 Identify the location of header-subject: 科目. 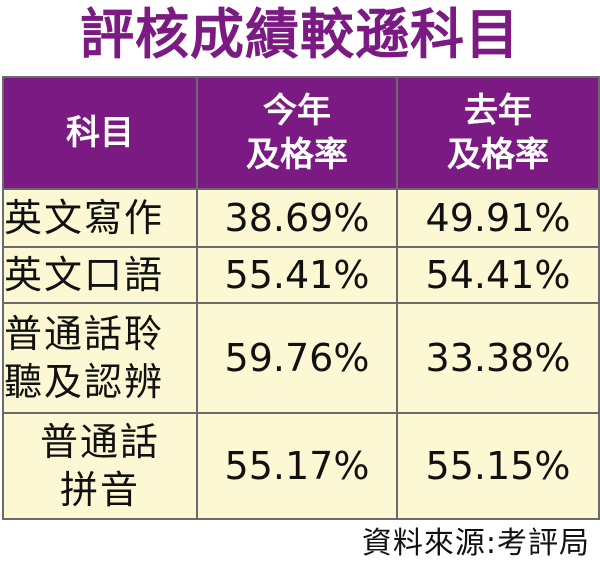
(100, 133).